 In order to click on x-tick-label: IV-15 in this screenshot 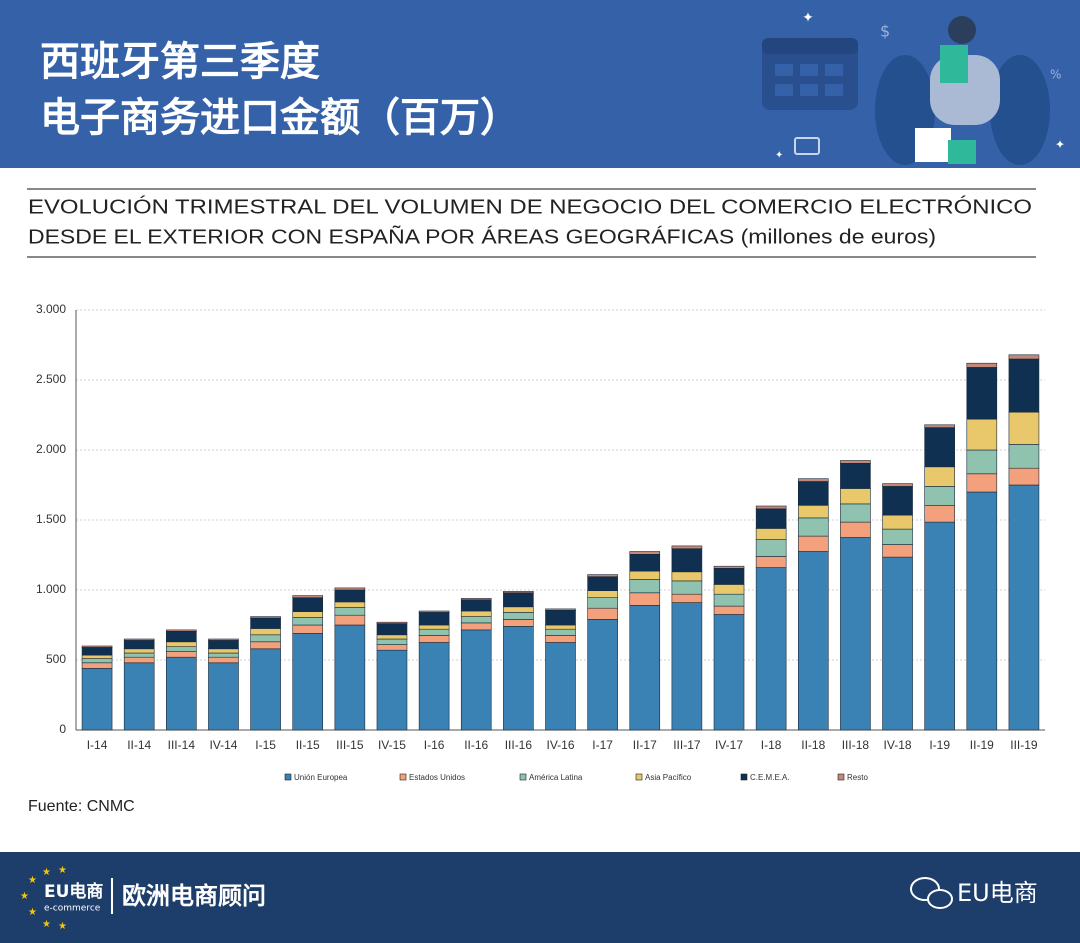, I will do `click(392, 745)`.